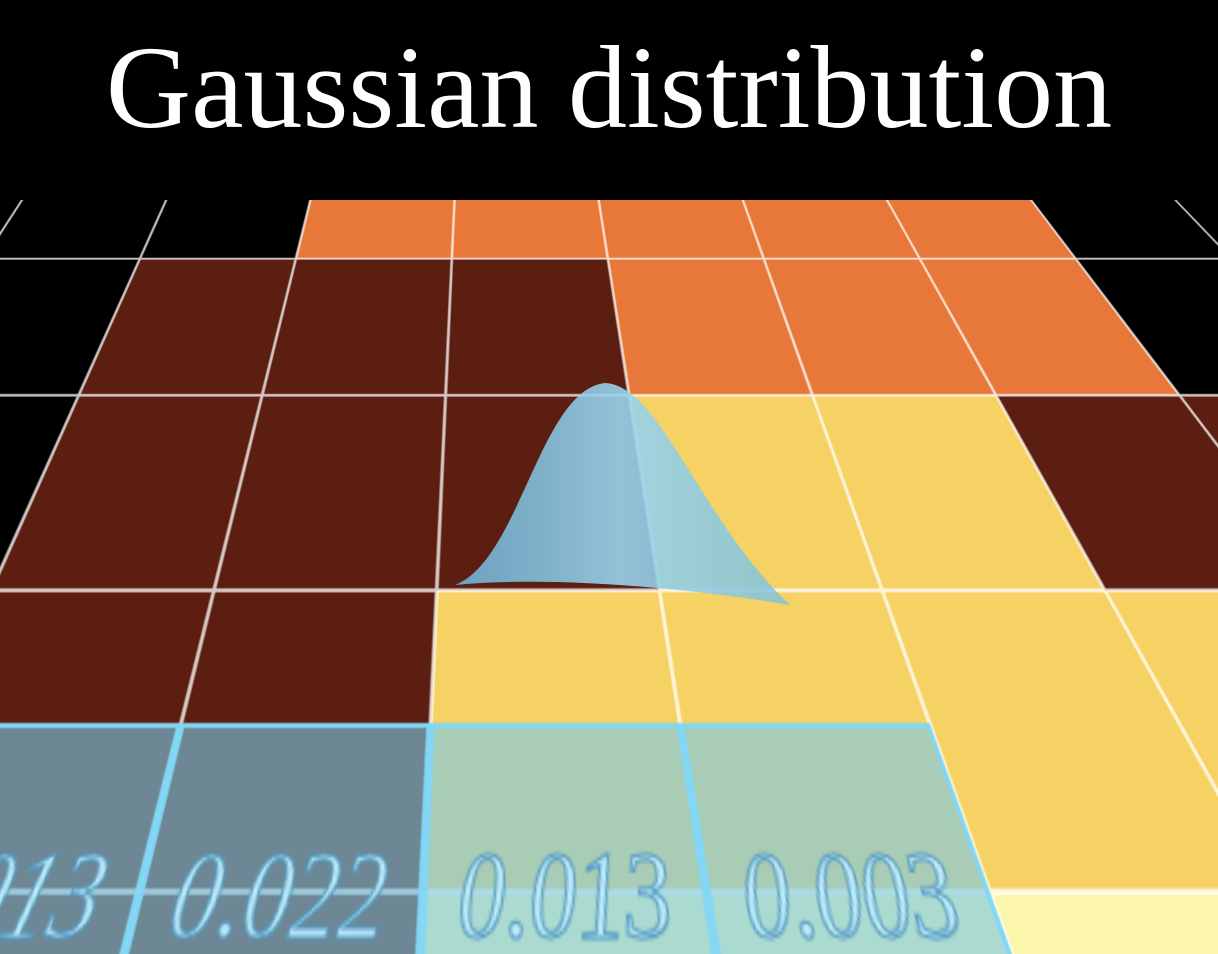 The height and width of the screenshot is (954, 1218). I want to click on bell-surface, so click(622, 494).